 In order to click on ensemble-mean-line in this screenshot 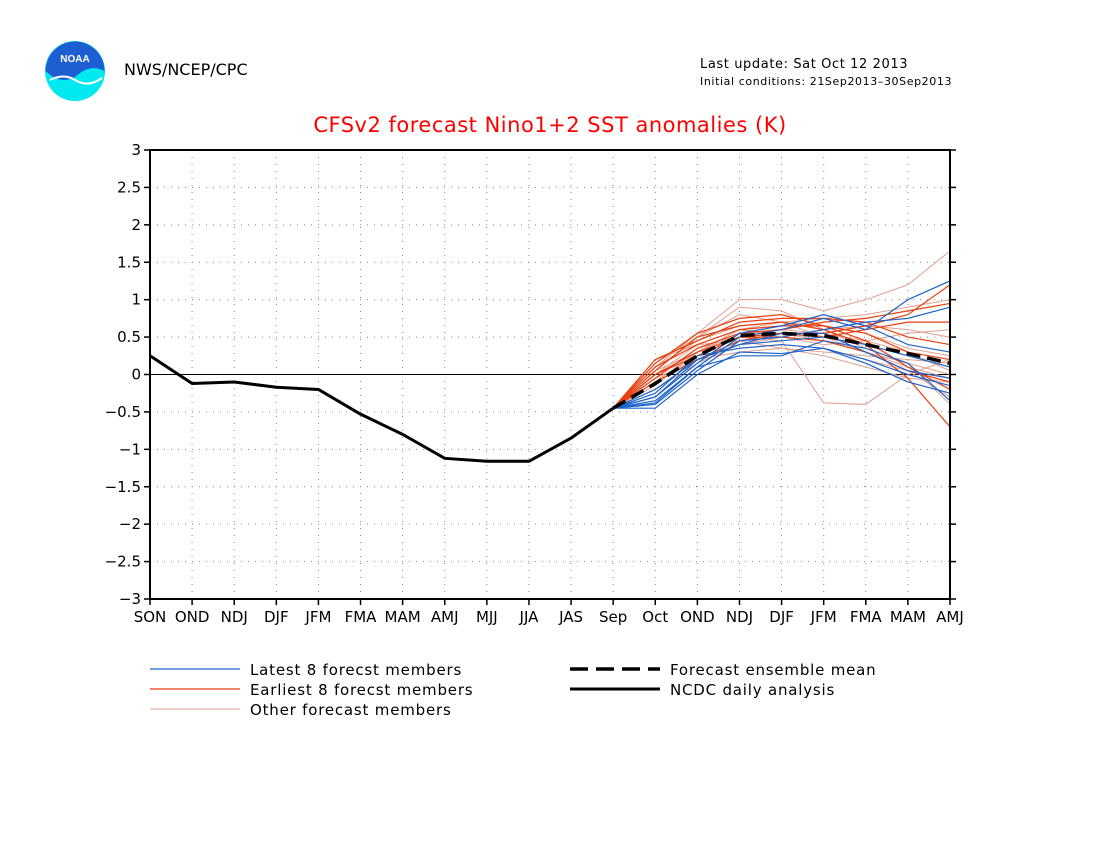, I will do `click(781, 370)`.